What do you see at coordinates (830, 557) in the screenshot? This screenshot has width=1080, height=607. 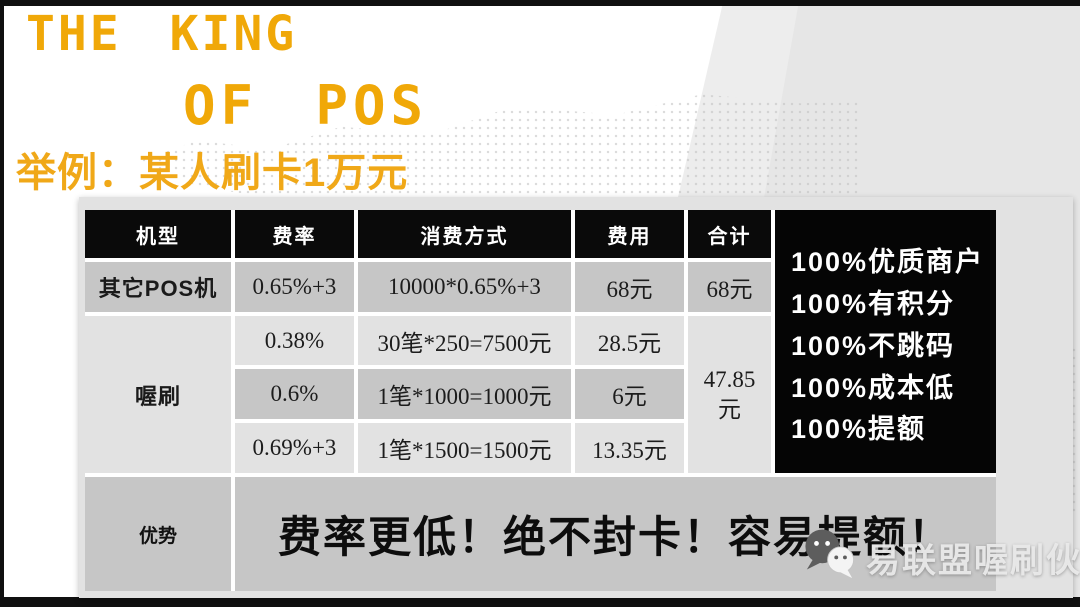 I see `wechat-icon` at bounding box center [830, 557].